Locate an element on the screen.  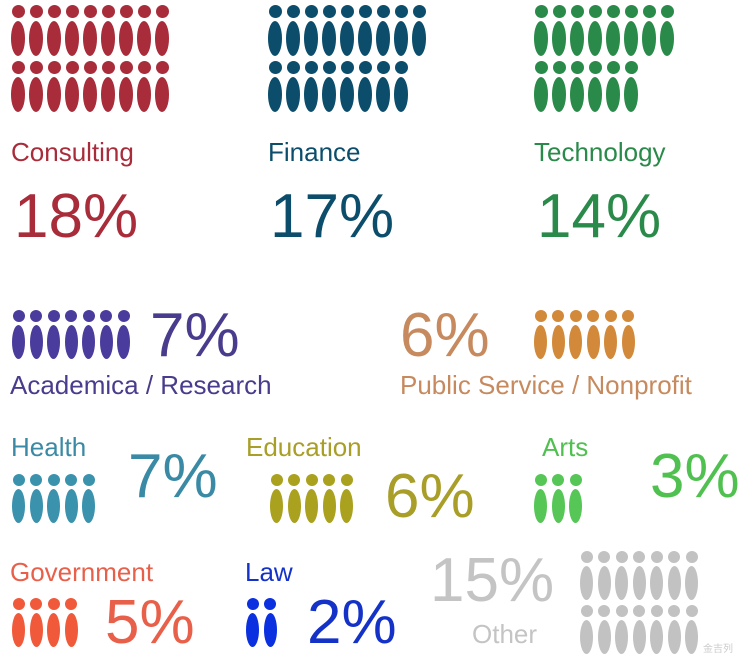
academica-figures is located at coordinates (71, 334).